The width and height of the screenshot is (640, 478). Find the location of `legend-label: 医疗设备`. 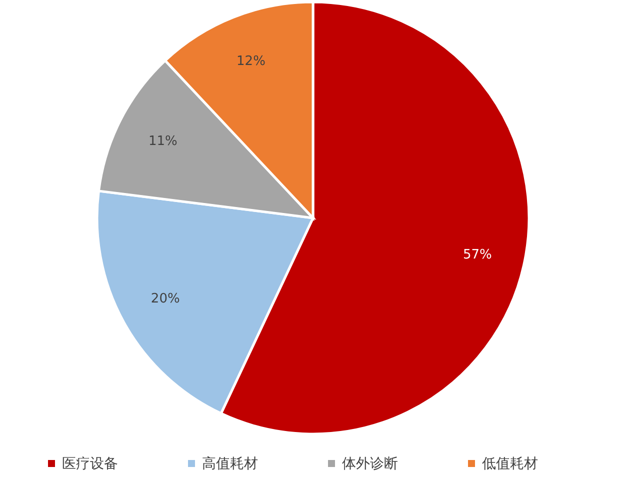

legend-label: 医疗设备 is located at coordinates (90, 464).